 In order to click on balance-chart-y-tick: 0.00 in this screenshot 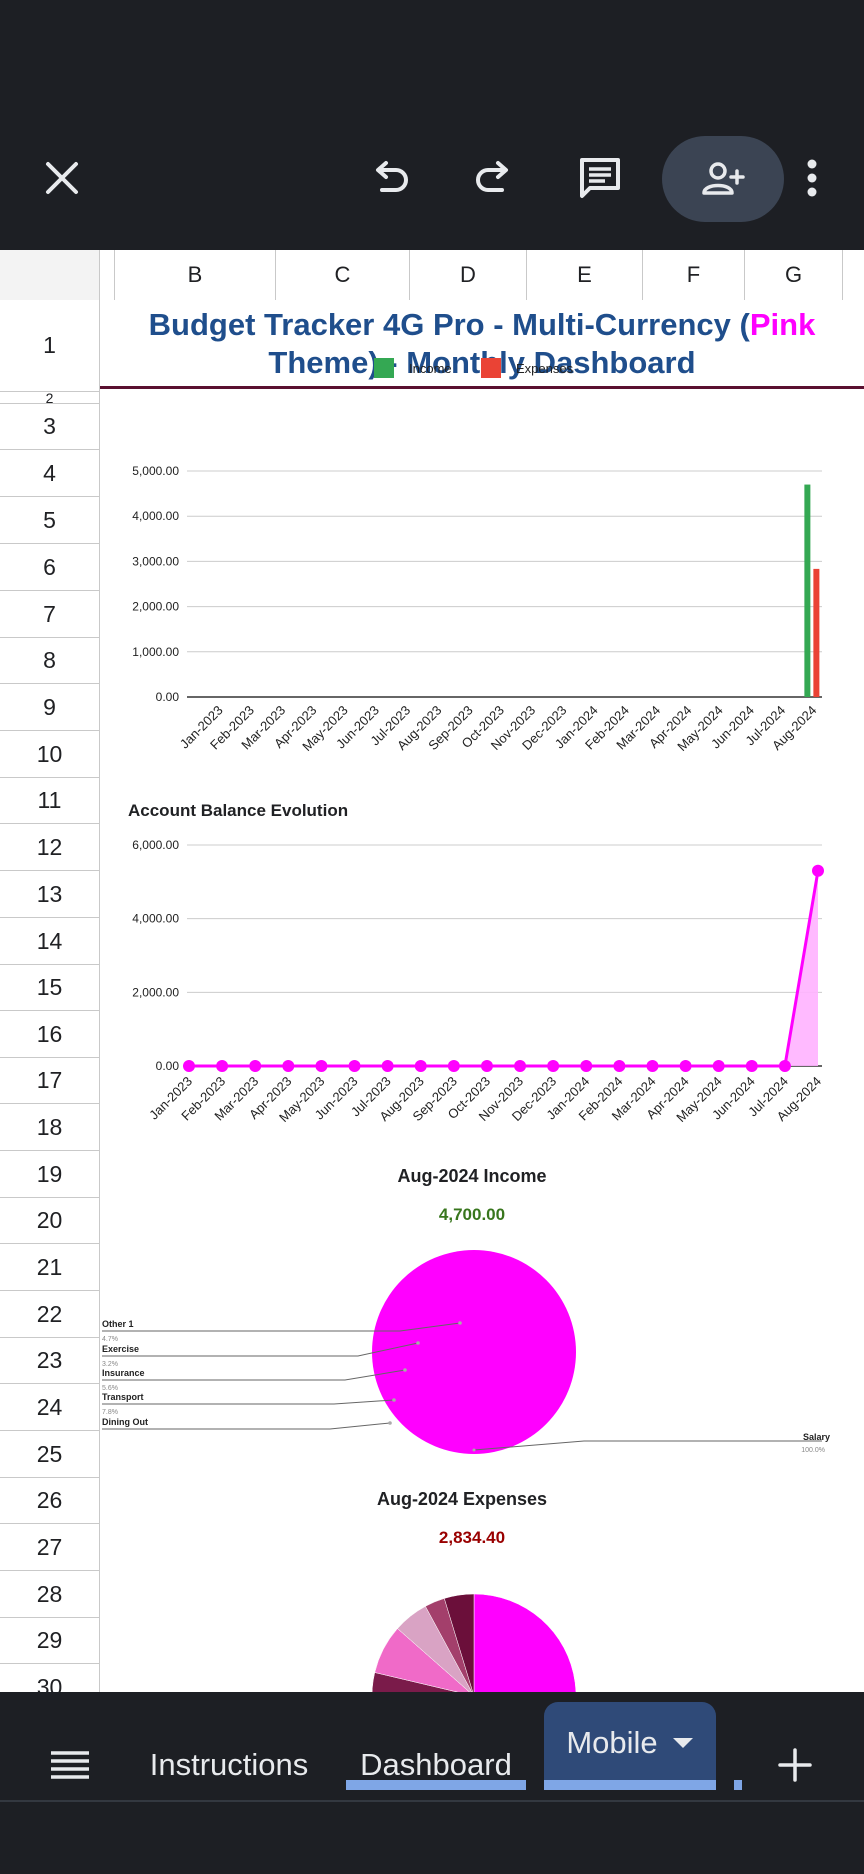, I will do `click(168, 1066)`.